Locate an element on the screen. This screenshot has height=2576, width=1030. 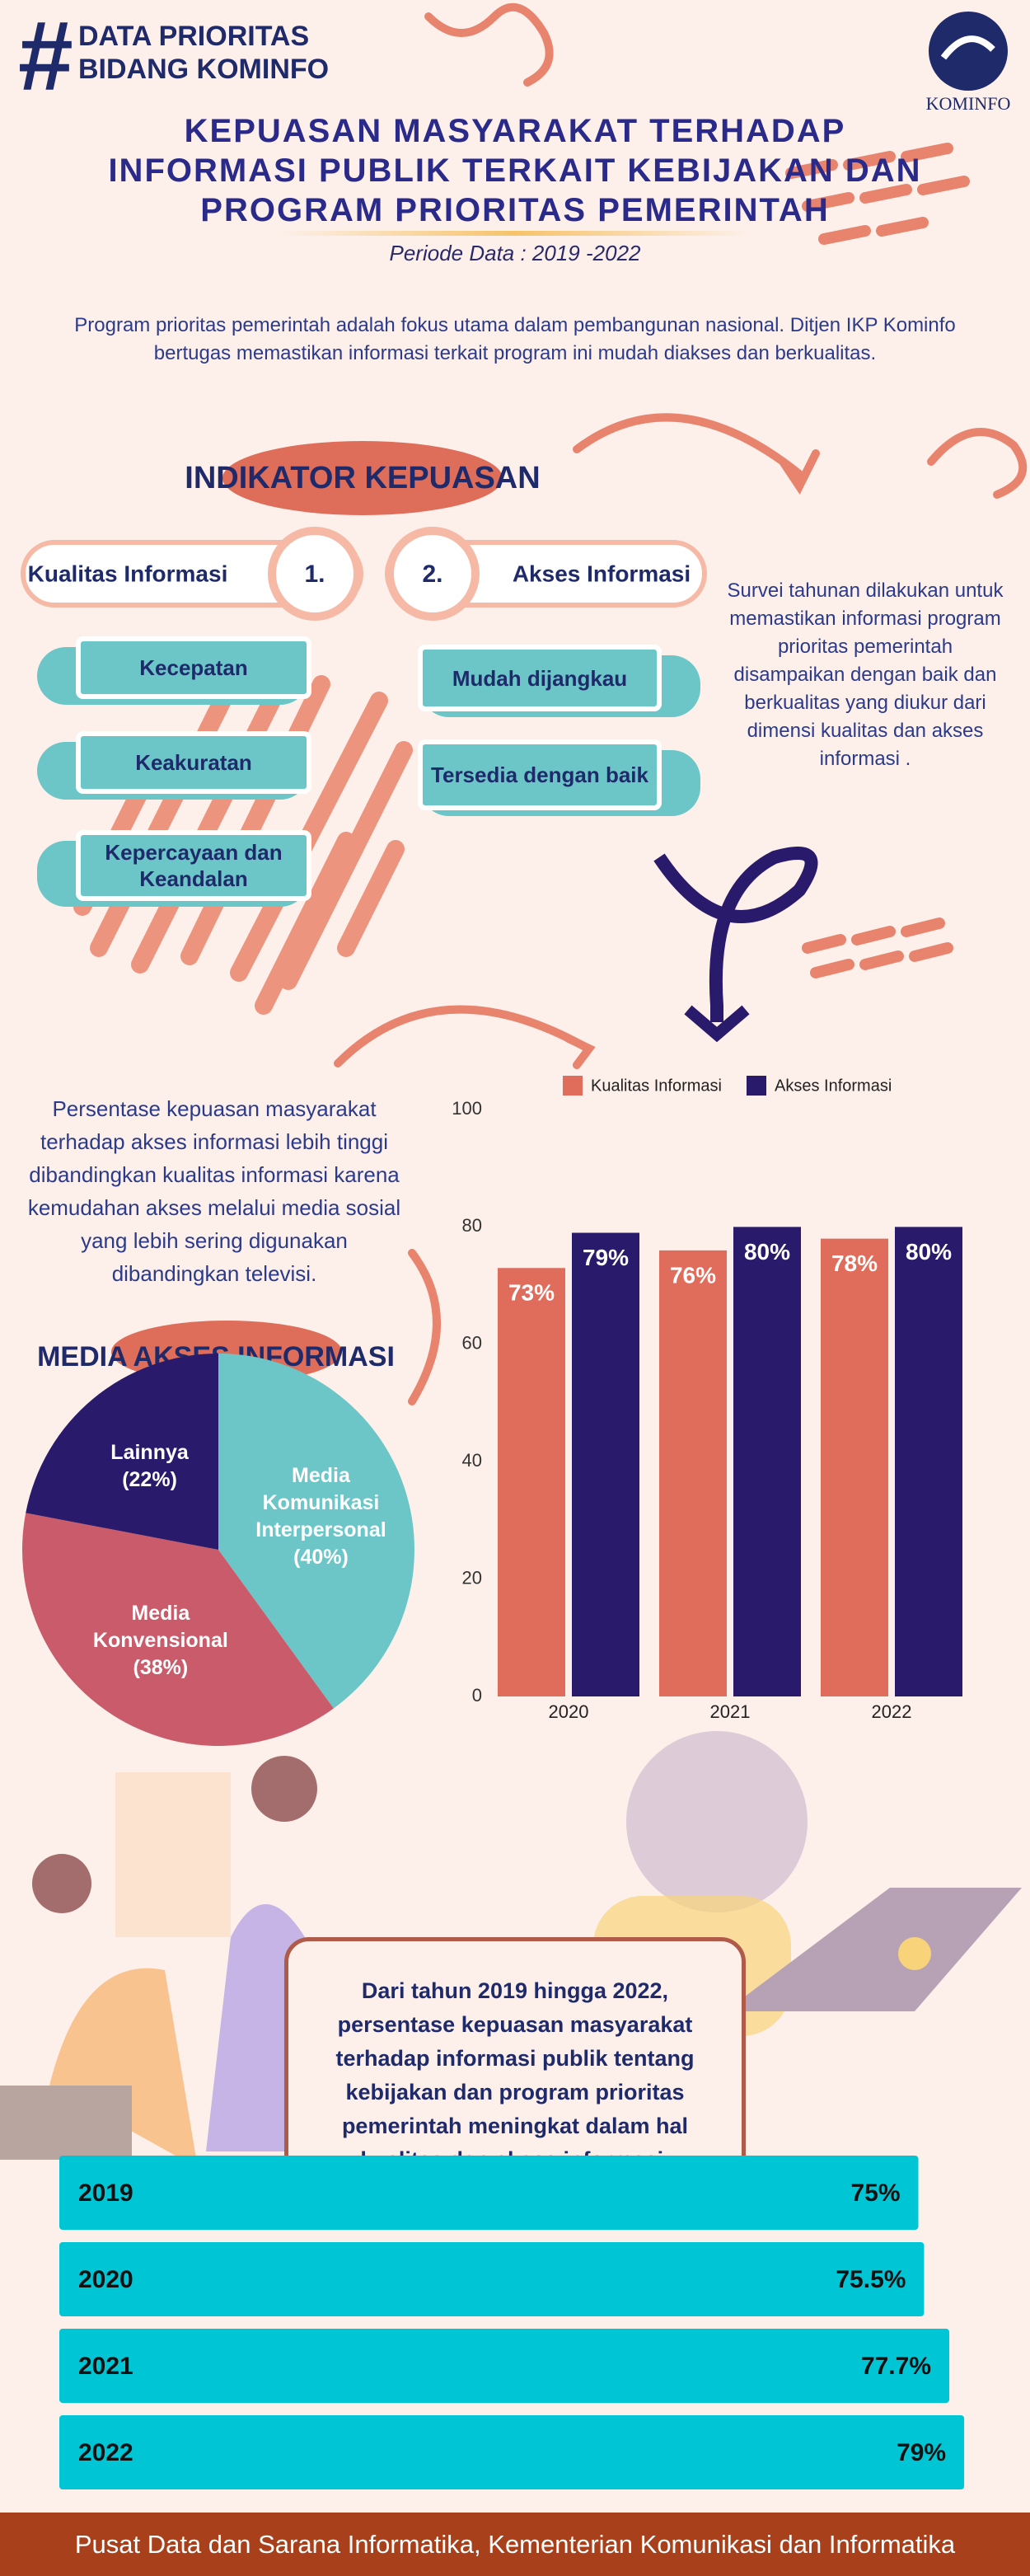
value-label: 78% is located at coordinates (854, 1263).